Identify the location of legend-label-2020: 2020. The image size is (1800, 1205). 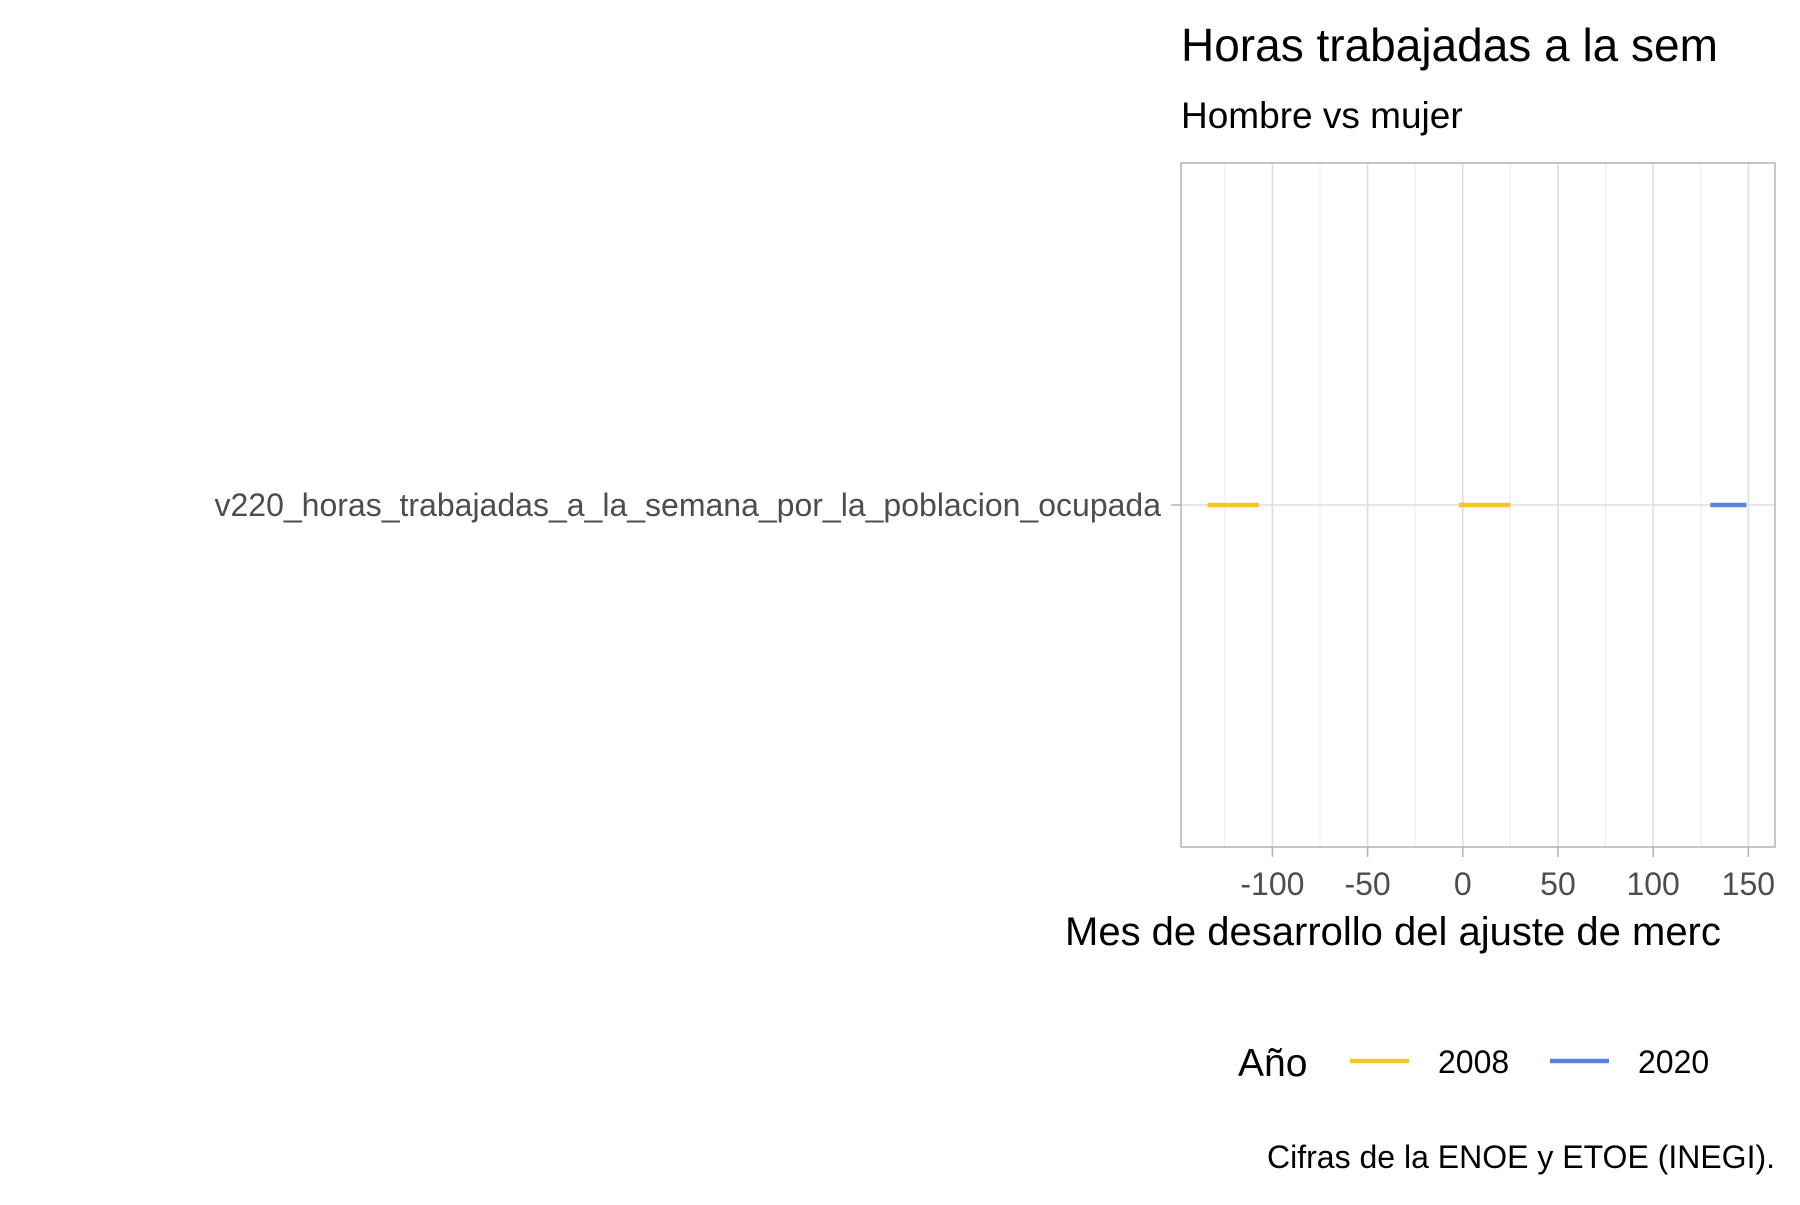
(1673, 1062).